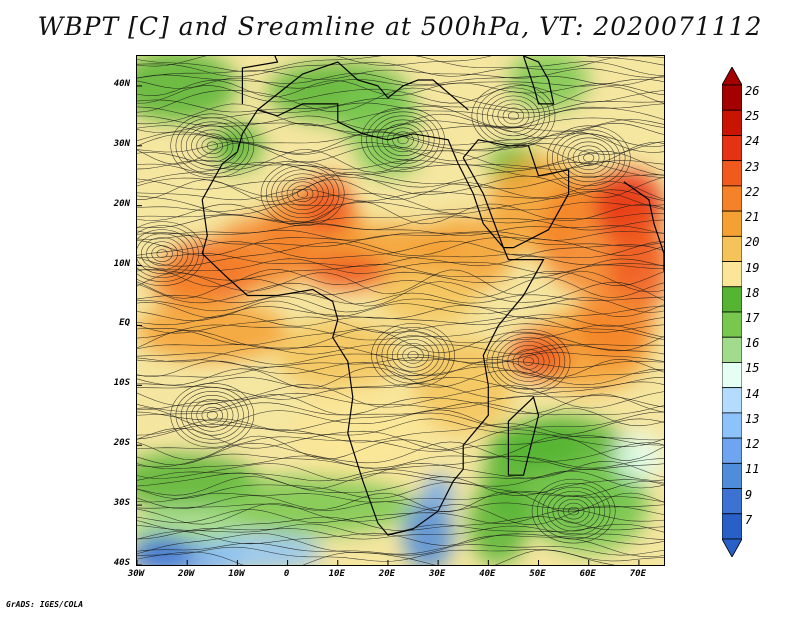 Image resolution: width=800 pixels, height=618 pixels. What do you see at coordinates (587, 574) in the screenshot?
I see `lon-tick-label: 60E` at bounding box center [587, 574].